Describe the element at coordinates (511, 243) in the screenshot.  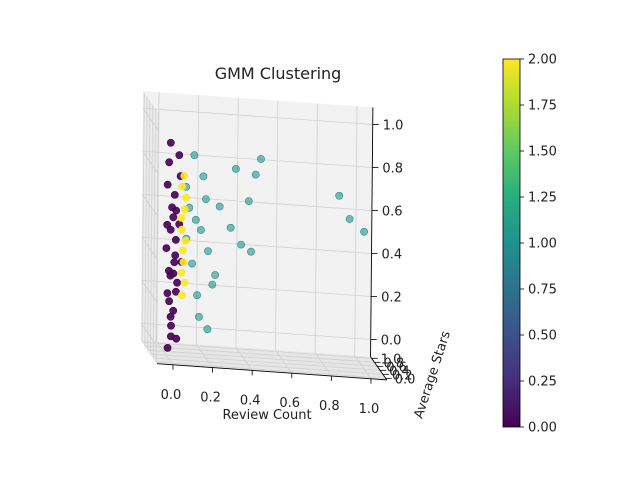
I see `colorbar-gradient` at that location.